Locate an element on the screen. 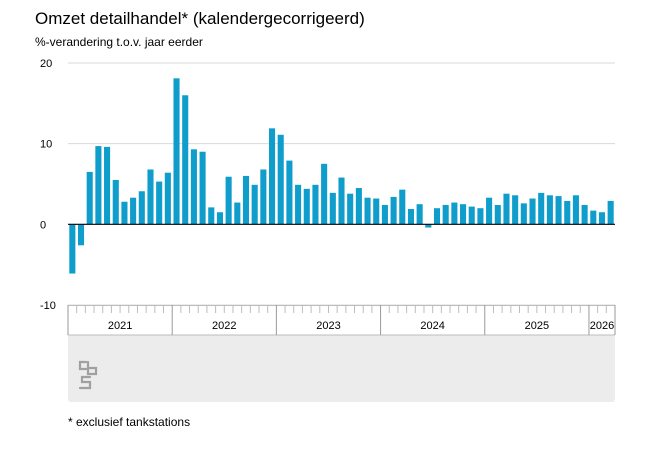 The height and width of the screenshot is (450, 650). year-label: 2021 is located at coordinates (120, 326).